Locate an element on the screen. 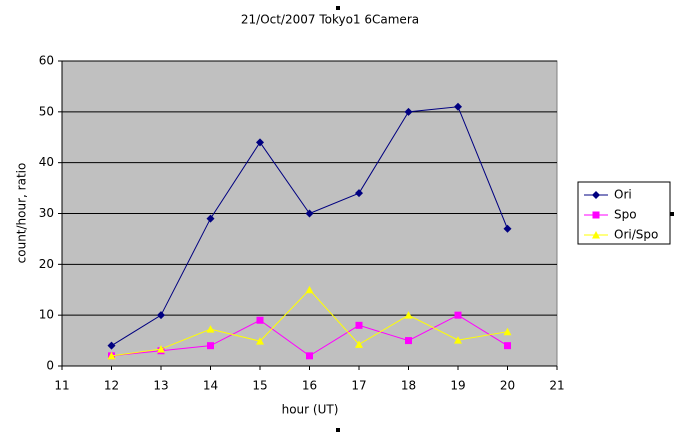  y-tick-label: 40 is located at coordinates (46, 162).